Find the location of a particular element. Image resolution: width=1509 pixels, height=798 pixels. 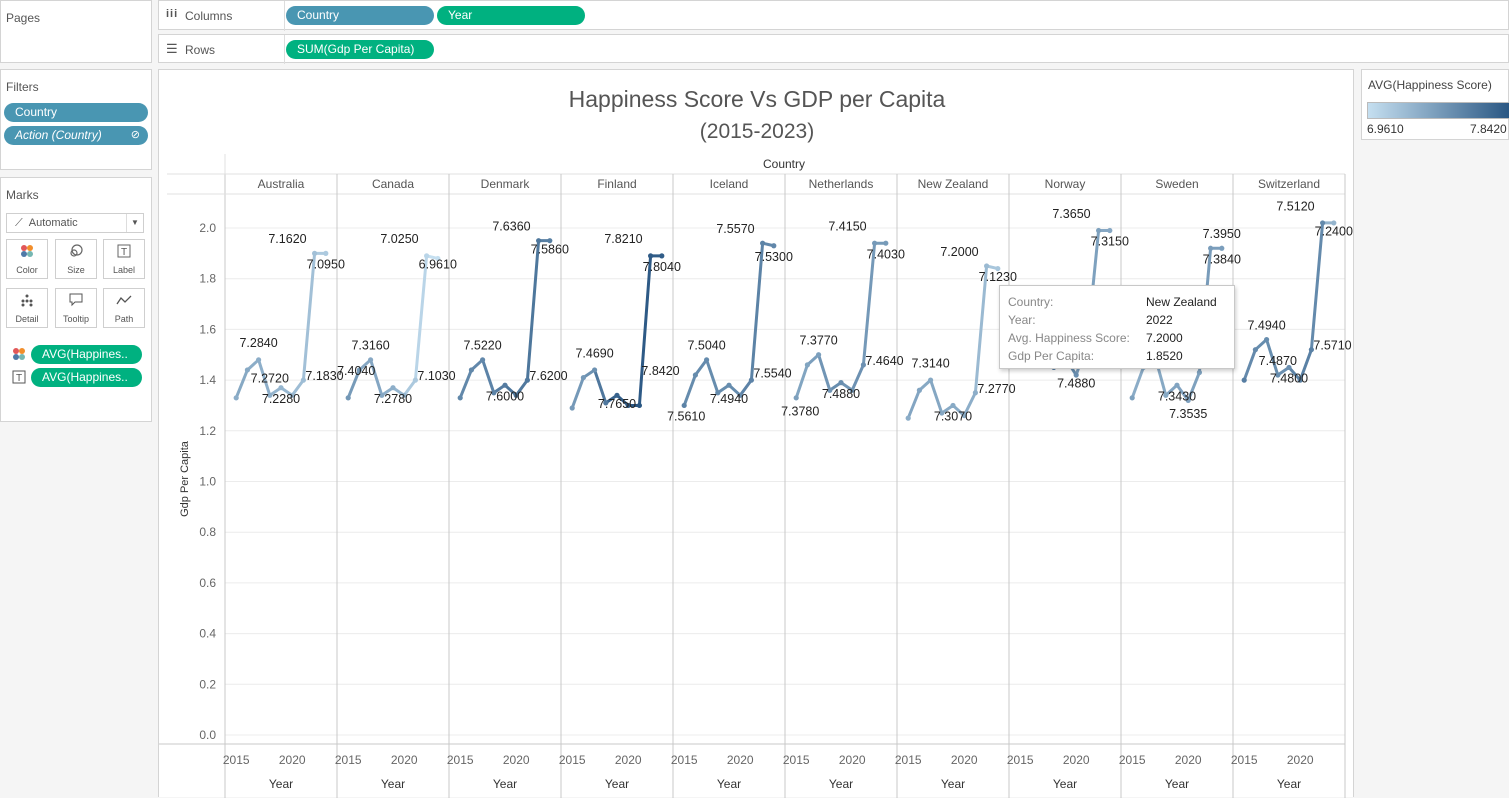

panel-header-netherlands: Netherlands is located at coordinates (841, 184).